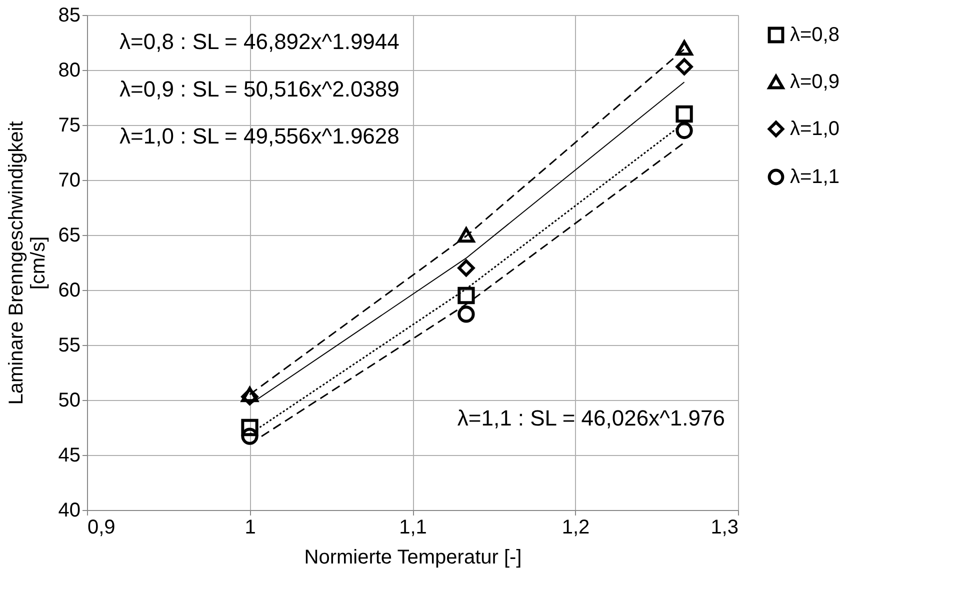 The height and width of the screenshot is (605, 964). I want to click on y-tick-label: 75, so click(69, 125).